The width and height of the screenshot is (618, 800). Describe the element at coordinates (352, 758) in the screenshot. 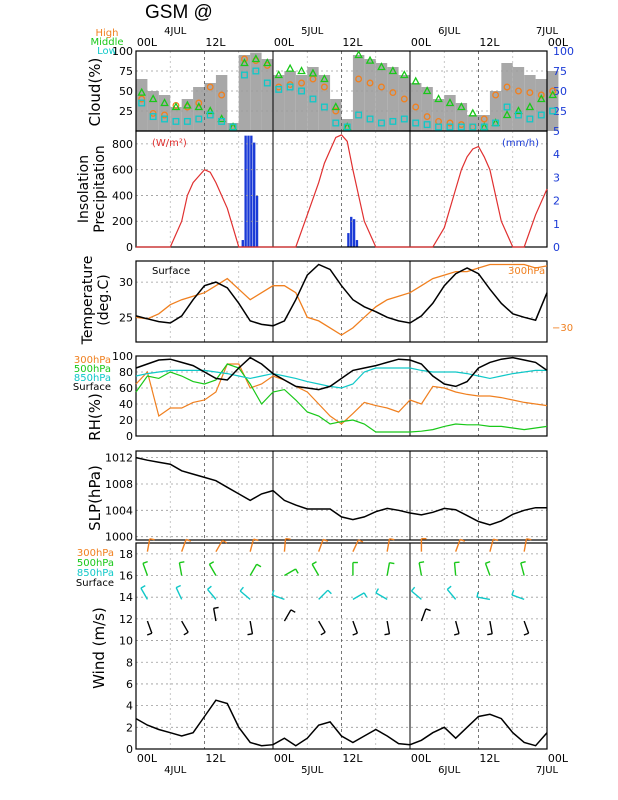

I see `bottom-hour-label: 12L` at that location.